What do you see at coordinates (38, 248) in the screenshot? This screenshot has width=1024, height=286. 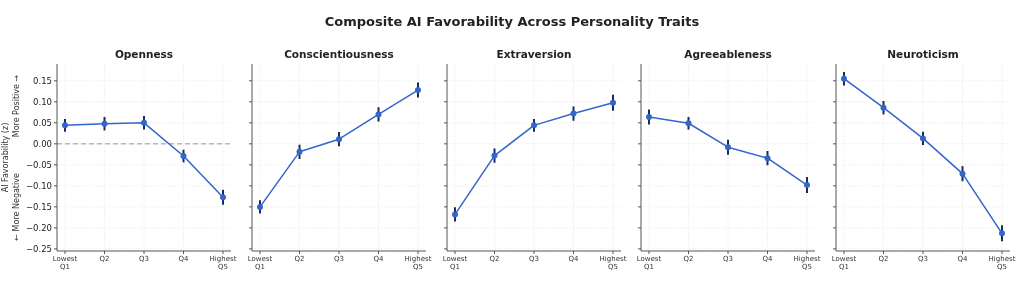 I see `y-tick-label: −0.25` at bounding box center [38, 248].